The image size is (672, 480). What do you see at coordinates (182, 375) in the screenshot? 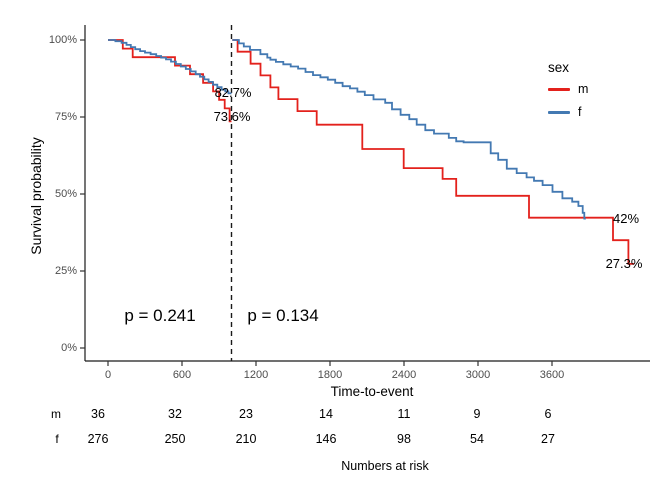
I see `x-tick-label-600: 600` at bounding box center [182, 375].